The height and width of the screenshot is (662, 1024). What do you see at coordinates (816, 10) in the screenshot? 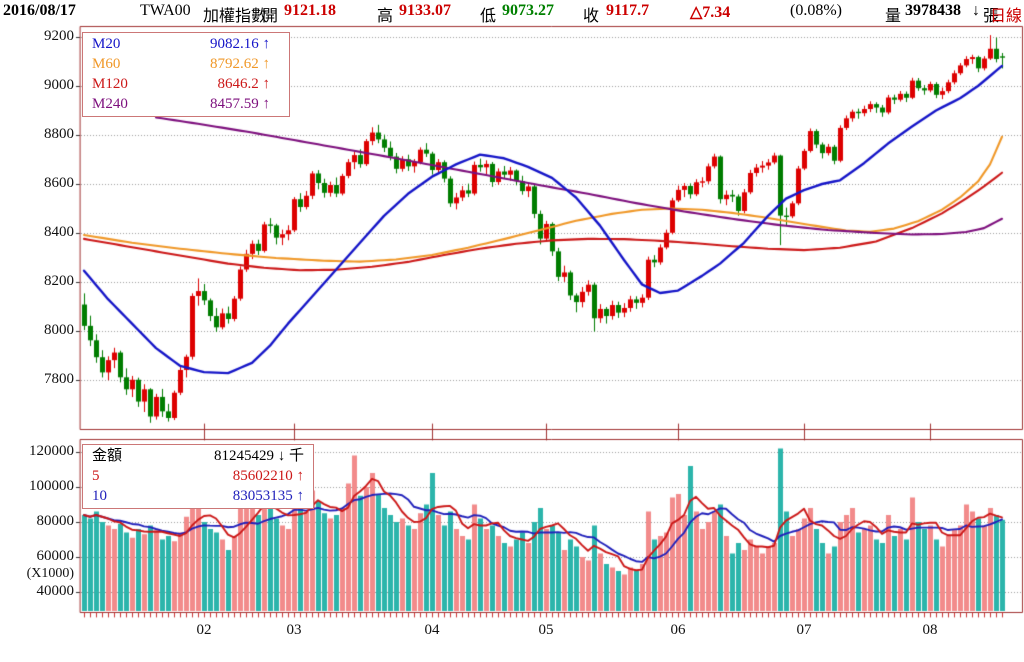
I see `change-percent: (0.08%)` at bounding box center [816, 10].